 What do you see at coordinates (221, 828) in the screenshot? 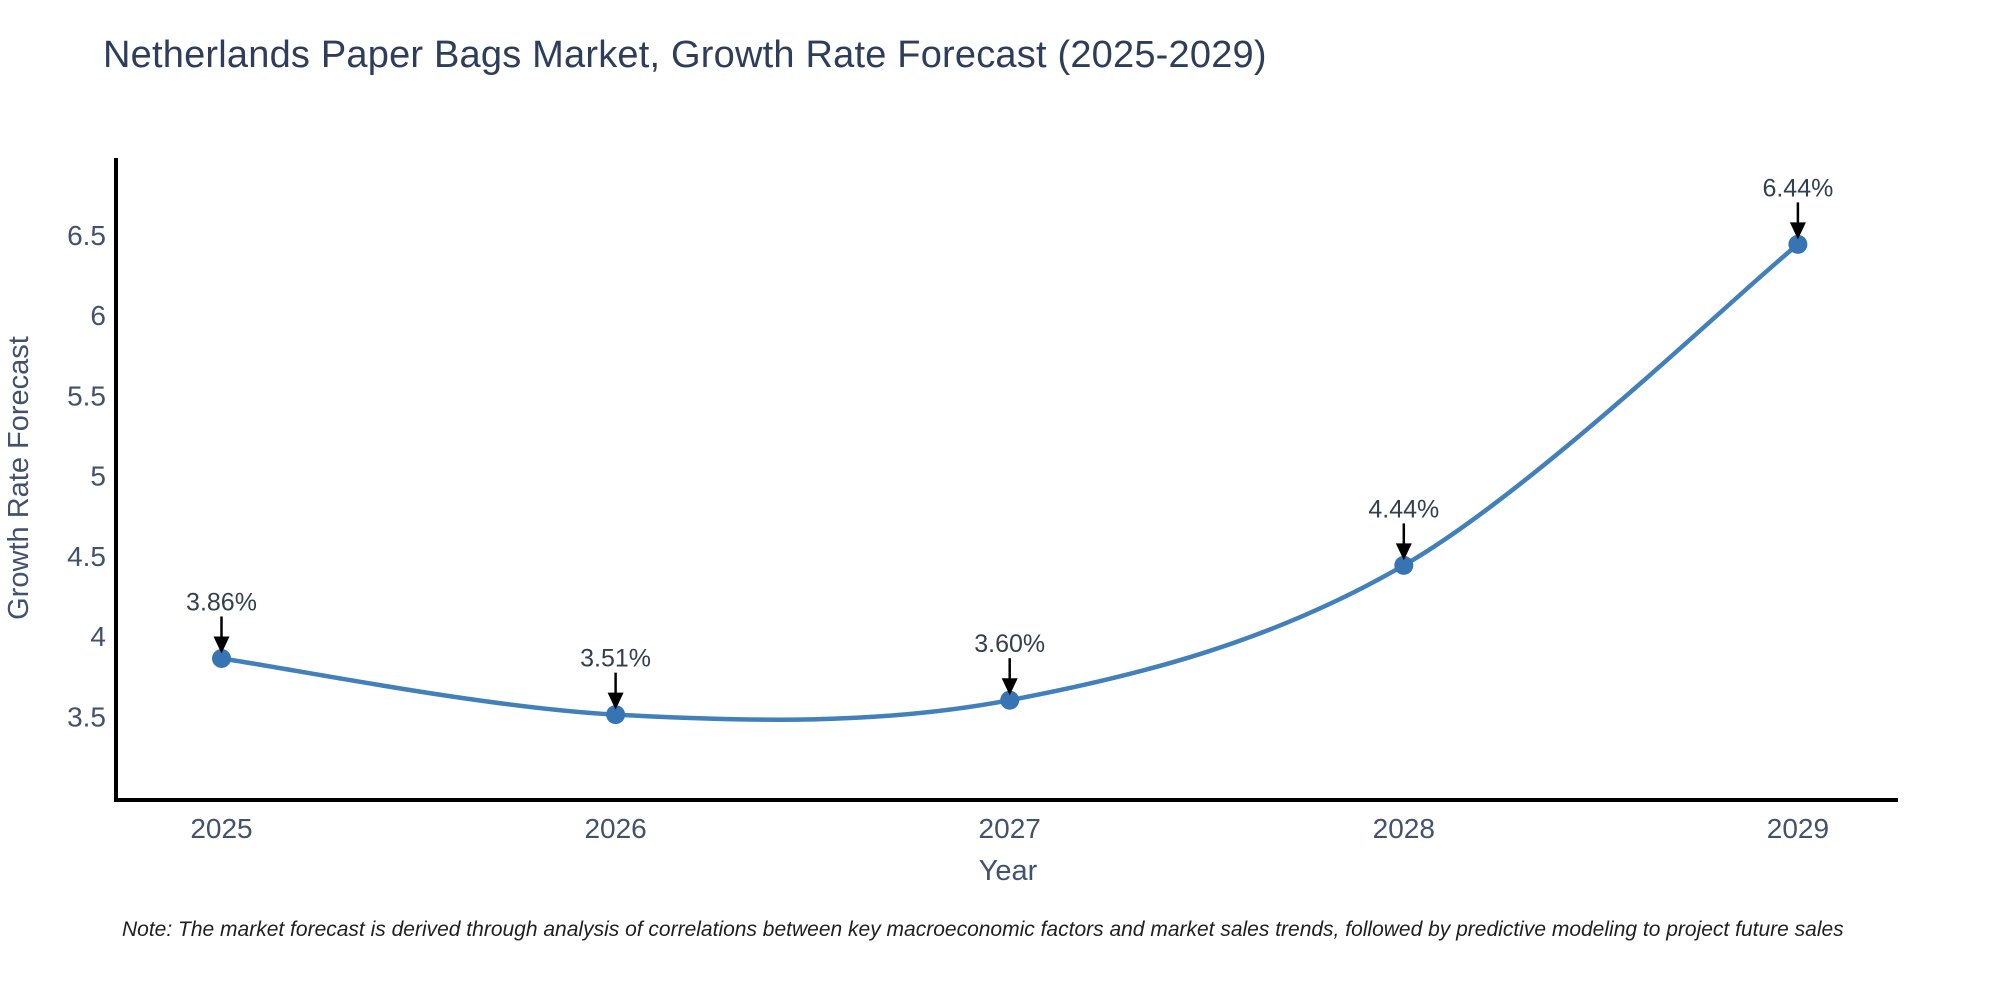
I see `x-tick-label-2025: 2025` at bounding box center [221, 828].